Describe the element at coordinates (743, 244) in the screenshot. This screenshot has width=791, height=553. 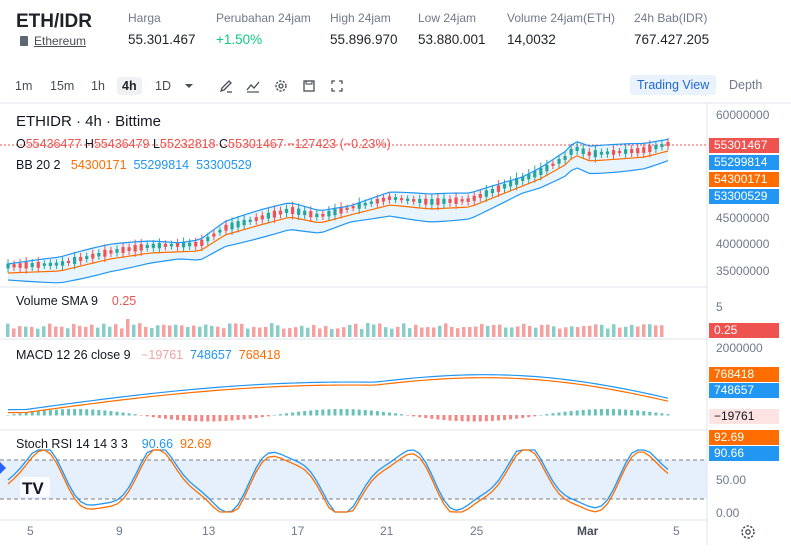
I see `price-axis-label: 40000000` at that location.